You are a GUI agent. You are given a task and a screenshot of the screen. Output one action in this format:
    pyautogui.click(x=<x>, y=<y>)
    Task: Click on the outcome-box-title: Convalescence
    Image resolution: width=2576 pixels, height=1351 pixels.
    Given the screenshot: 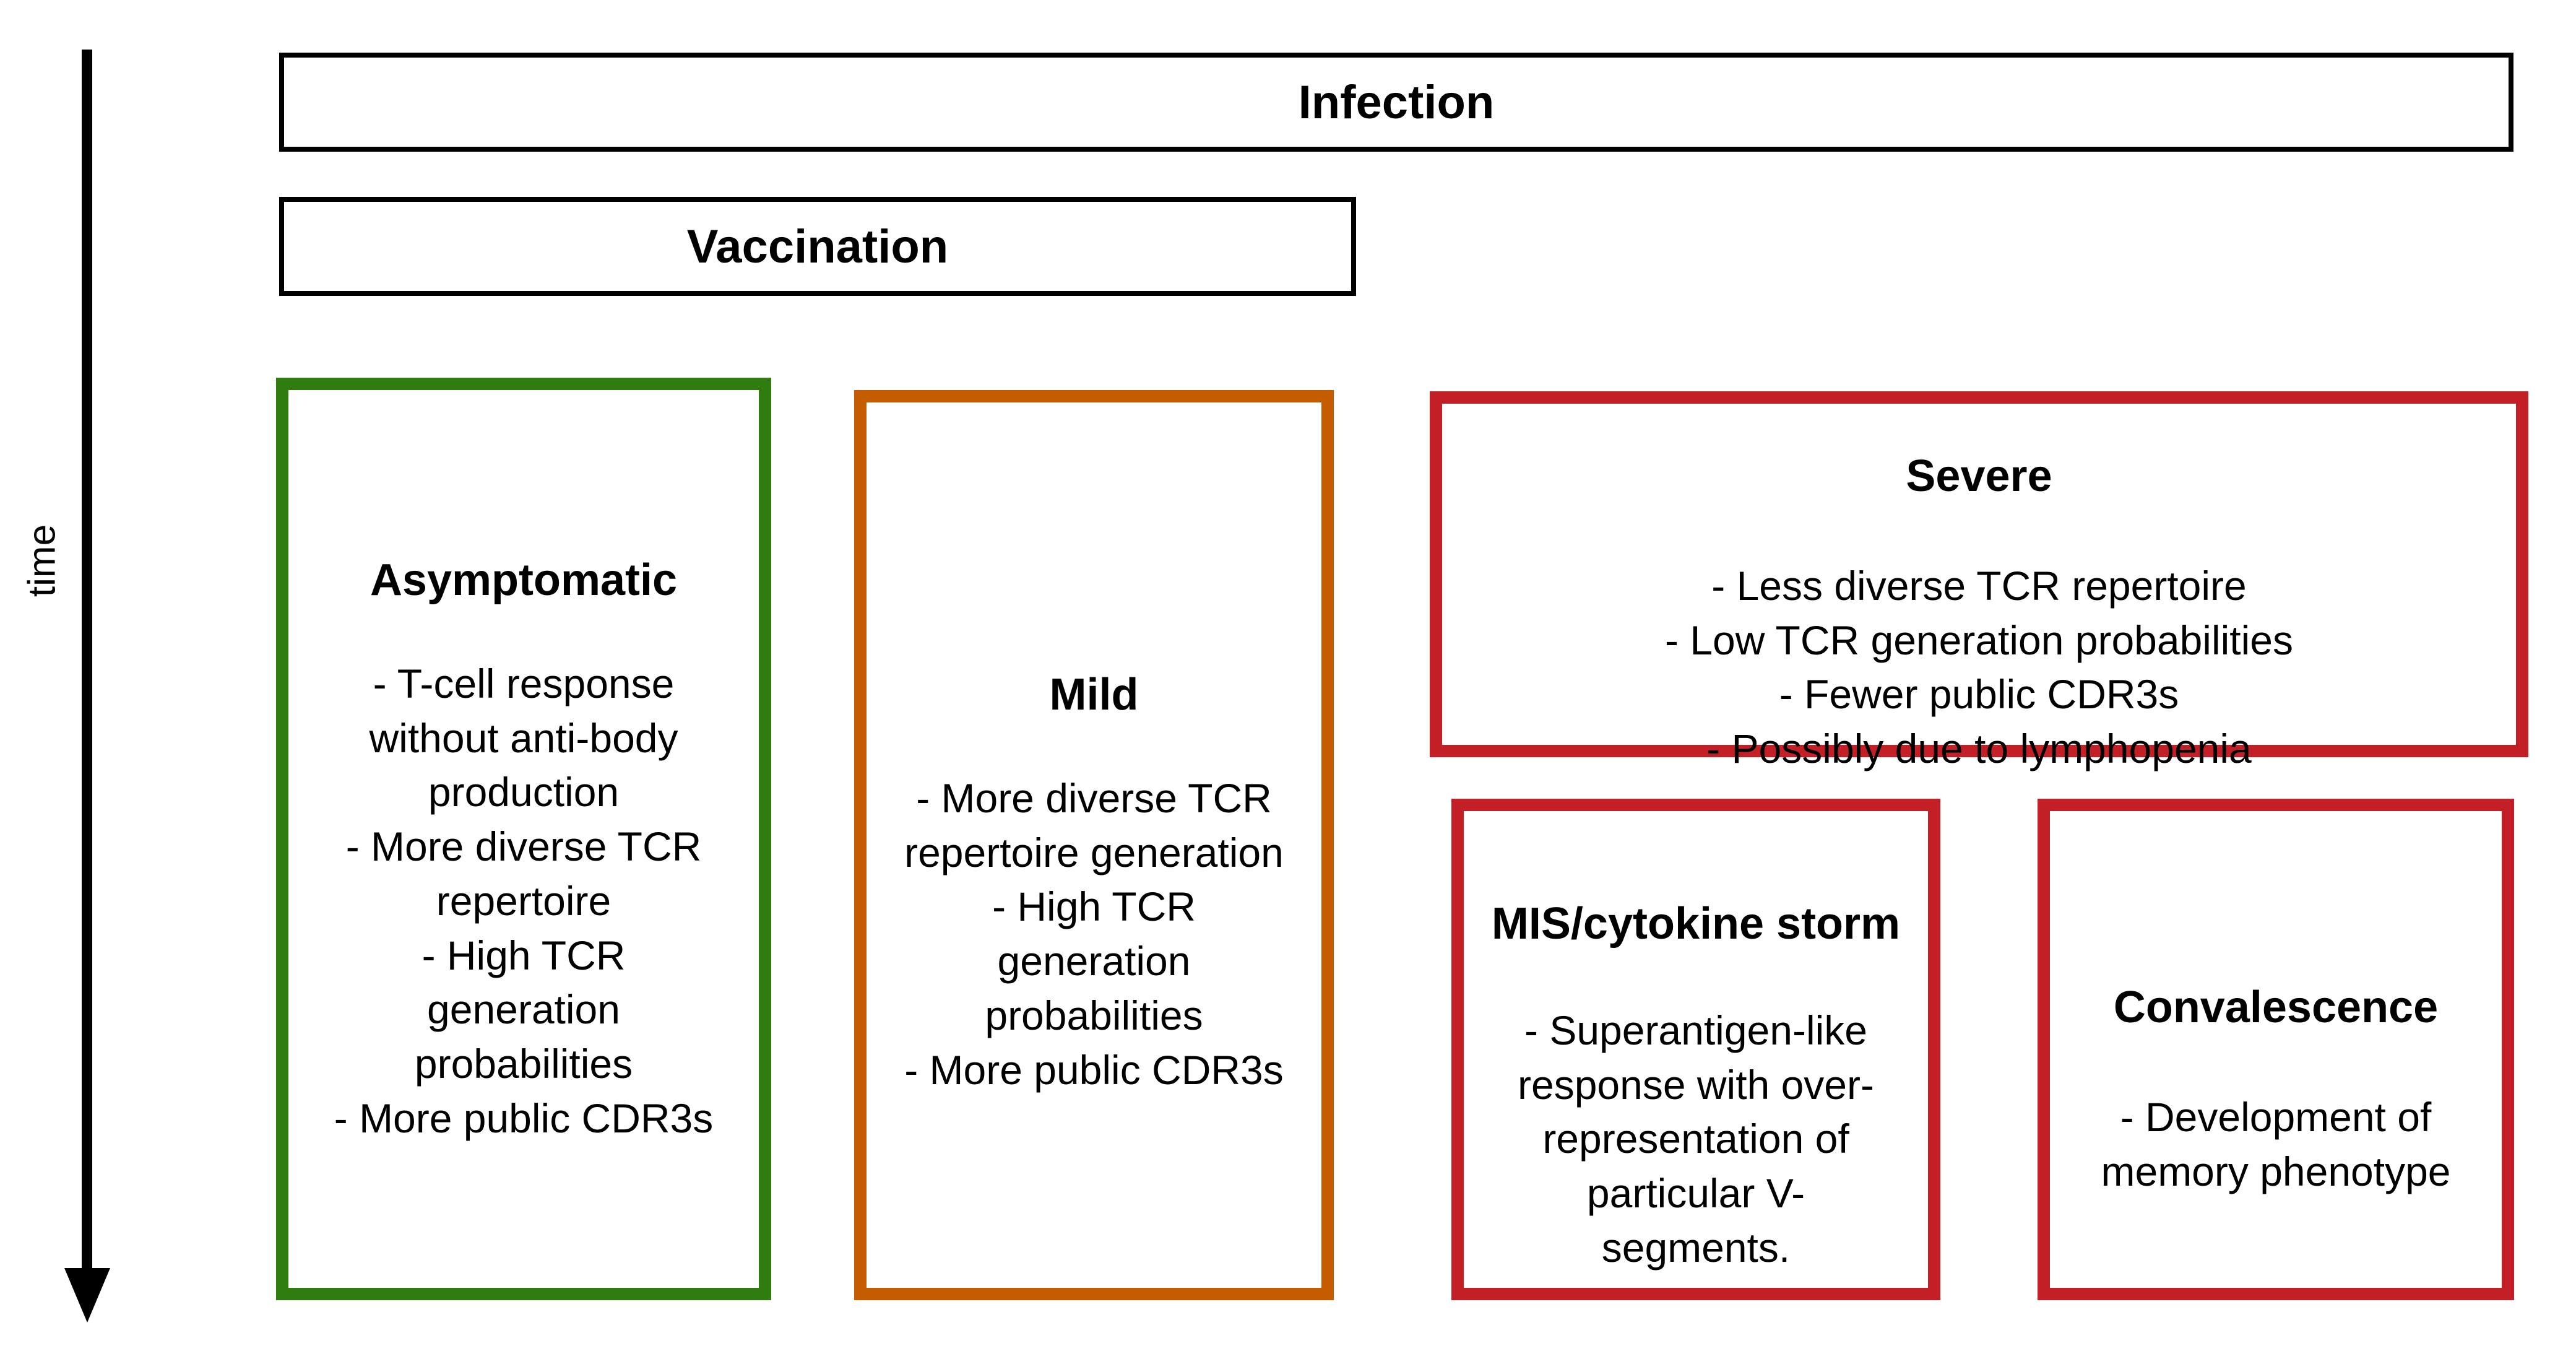 What is the action you would take?
    pyautogui.click(x=2276, y=1007)
    